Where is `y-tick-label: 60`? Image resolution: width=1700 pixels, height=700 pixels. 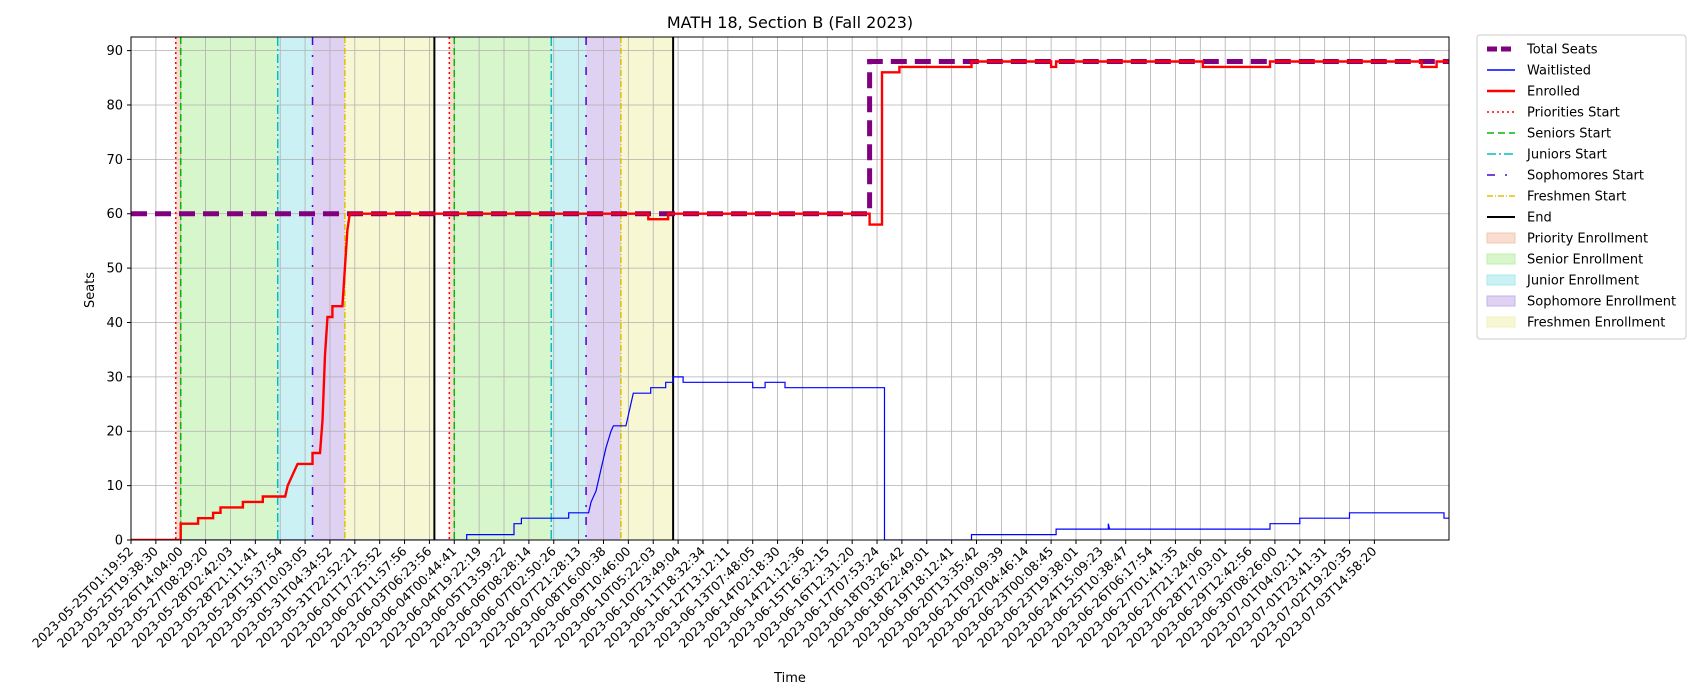 y-tick-label: 60 is located at coordinates (114, 214).